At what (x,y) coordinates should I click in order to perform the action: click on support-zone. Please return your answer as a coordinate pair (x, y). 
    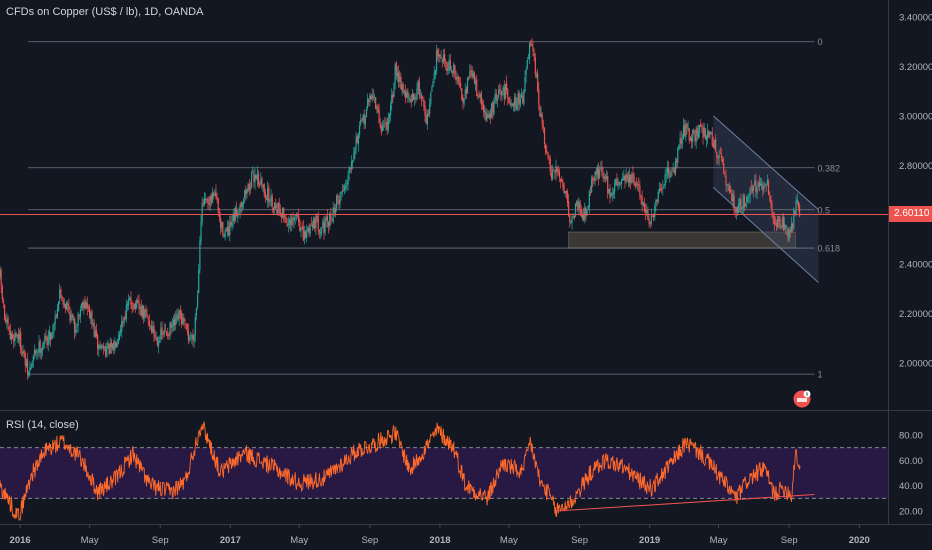
    Looking at the image, I should click on (682, 240).